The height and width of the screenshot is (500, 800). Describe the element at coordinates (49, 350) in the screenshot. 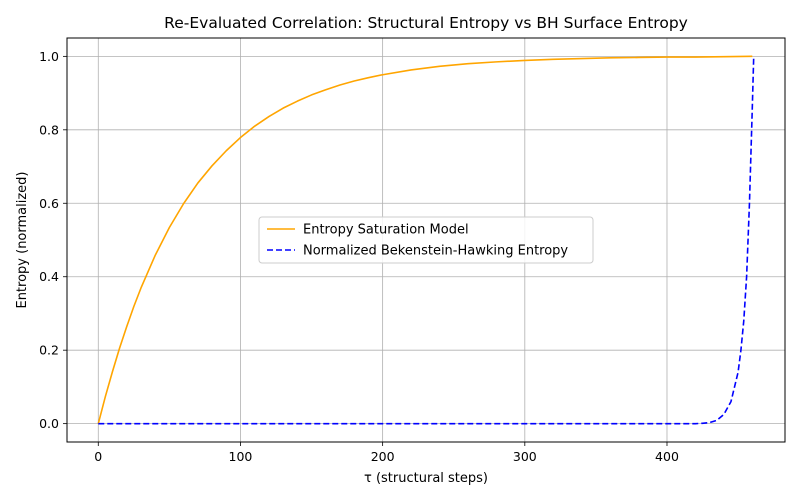

I see `y-tick-label: 0.2` at that location.